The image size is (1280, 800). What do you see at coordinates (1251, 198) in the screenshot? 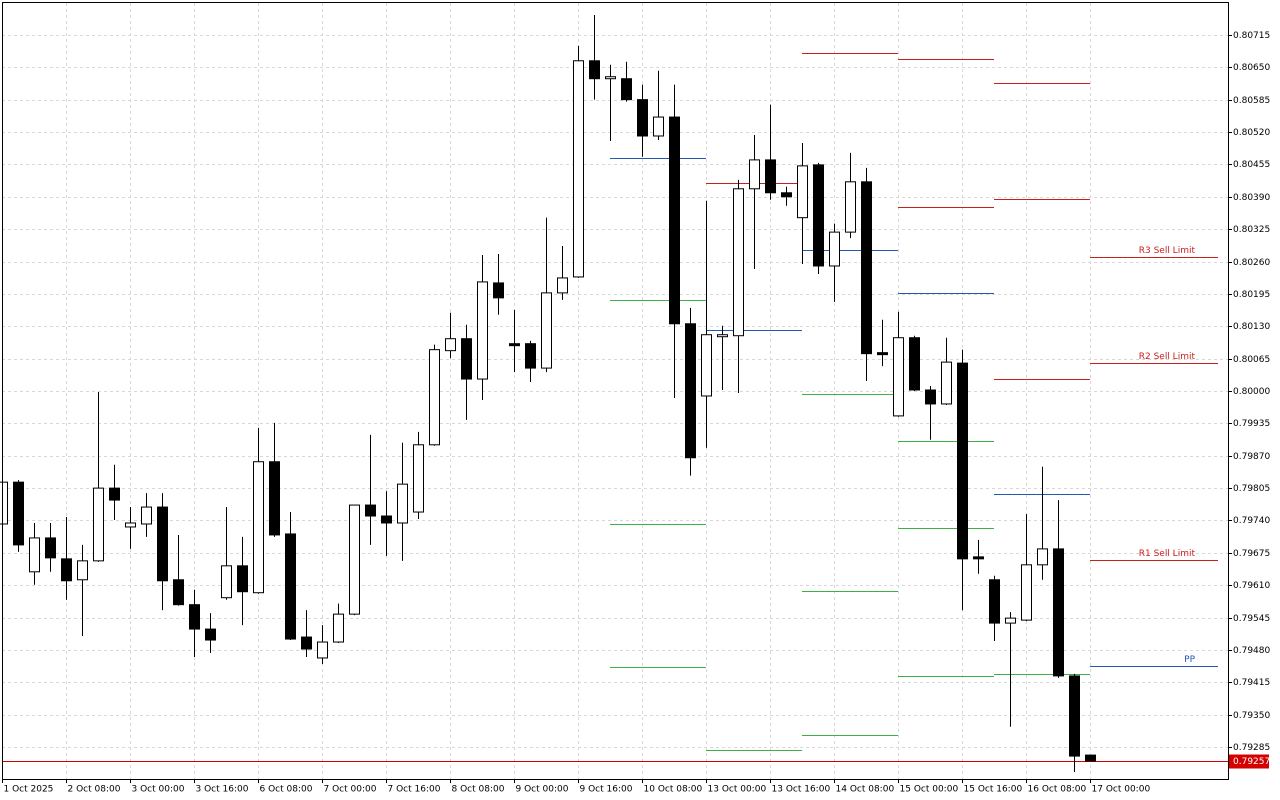
I see `y-tick-label: 0.80390` at bounding box center [1251, 198].